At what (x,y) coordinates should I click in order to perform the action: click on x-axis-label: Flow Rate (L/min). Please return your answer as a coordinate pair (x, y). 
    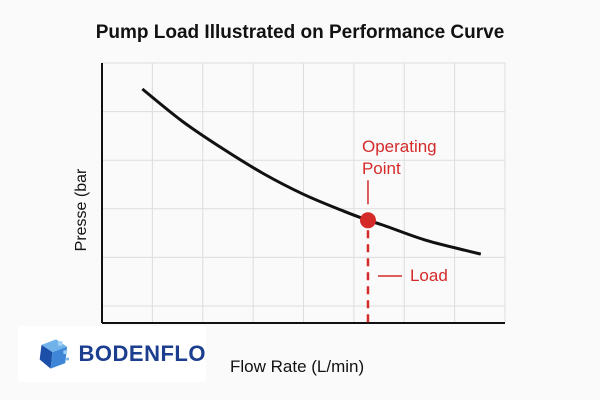
    Looking at the image, I should click on (297, 366).